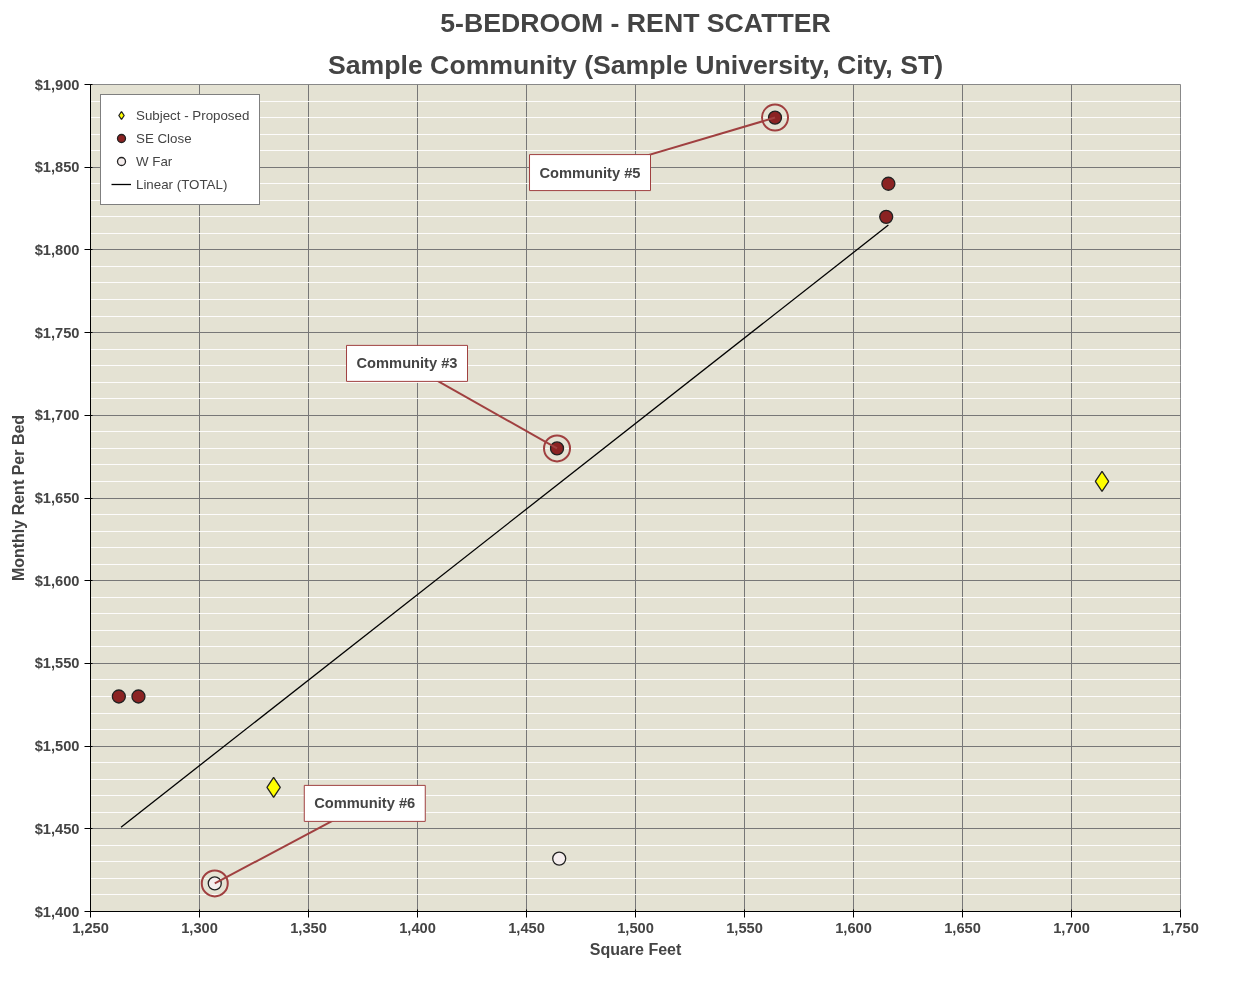 The image size is (1239, 984). Describe the element at coordinates (57, 84) in the screenshot. I see `y-tick-label: $1,900` at that location.